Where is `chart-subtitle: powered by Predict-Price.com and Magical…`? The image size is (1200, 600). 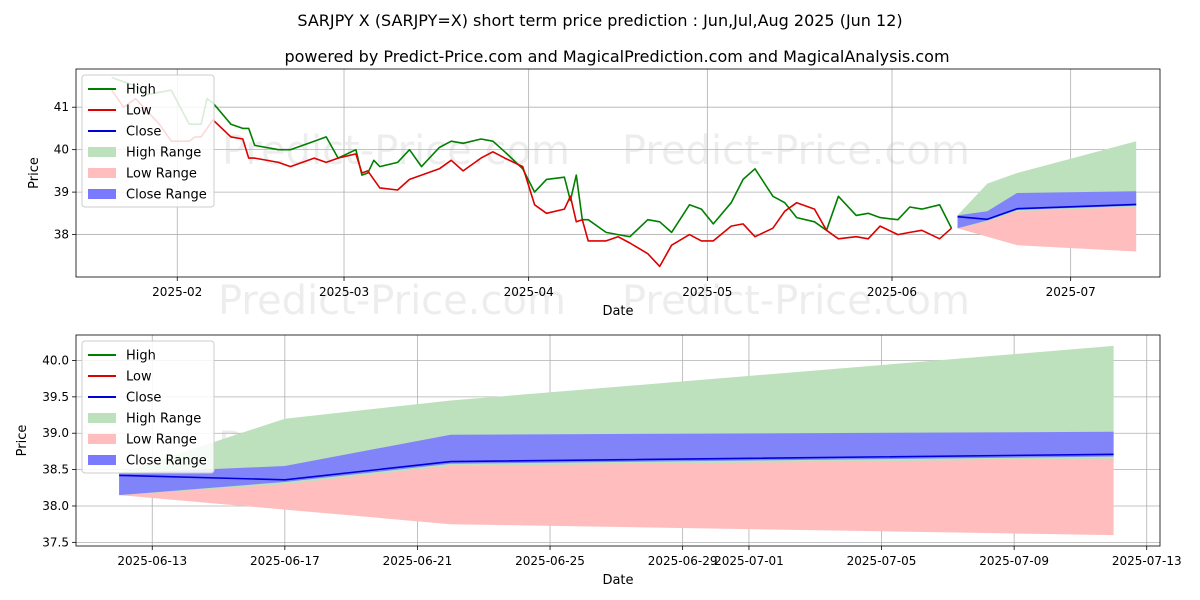 chart-subtitle: powered by Predict-Price.com and Magical… is located at coordinates (616, 56).